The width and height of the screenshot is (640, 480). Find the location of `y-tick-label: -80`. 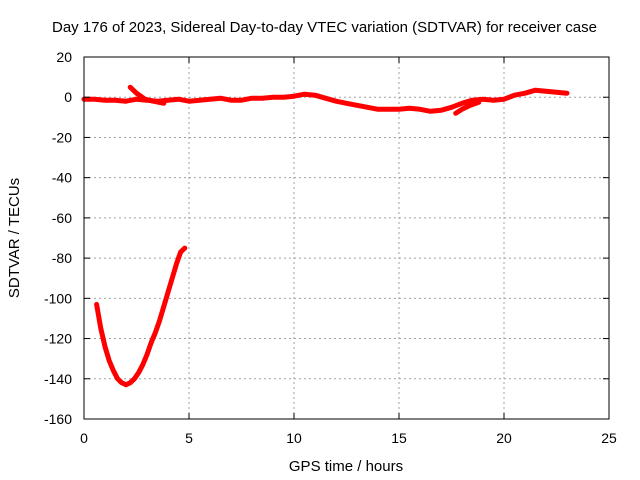

y-tick-label: -80 is located at coordinates (62, 258).